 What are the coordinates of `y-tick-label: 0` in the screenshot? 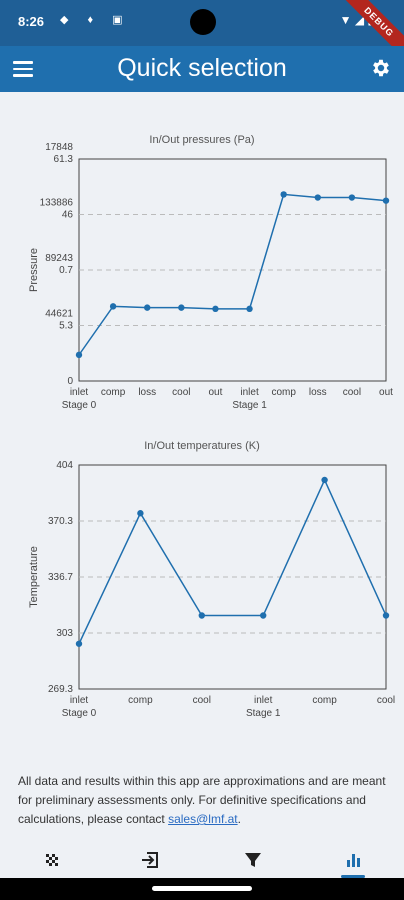 It's located at (70, 381).